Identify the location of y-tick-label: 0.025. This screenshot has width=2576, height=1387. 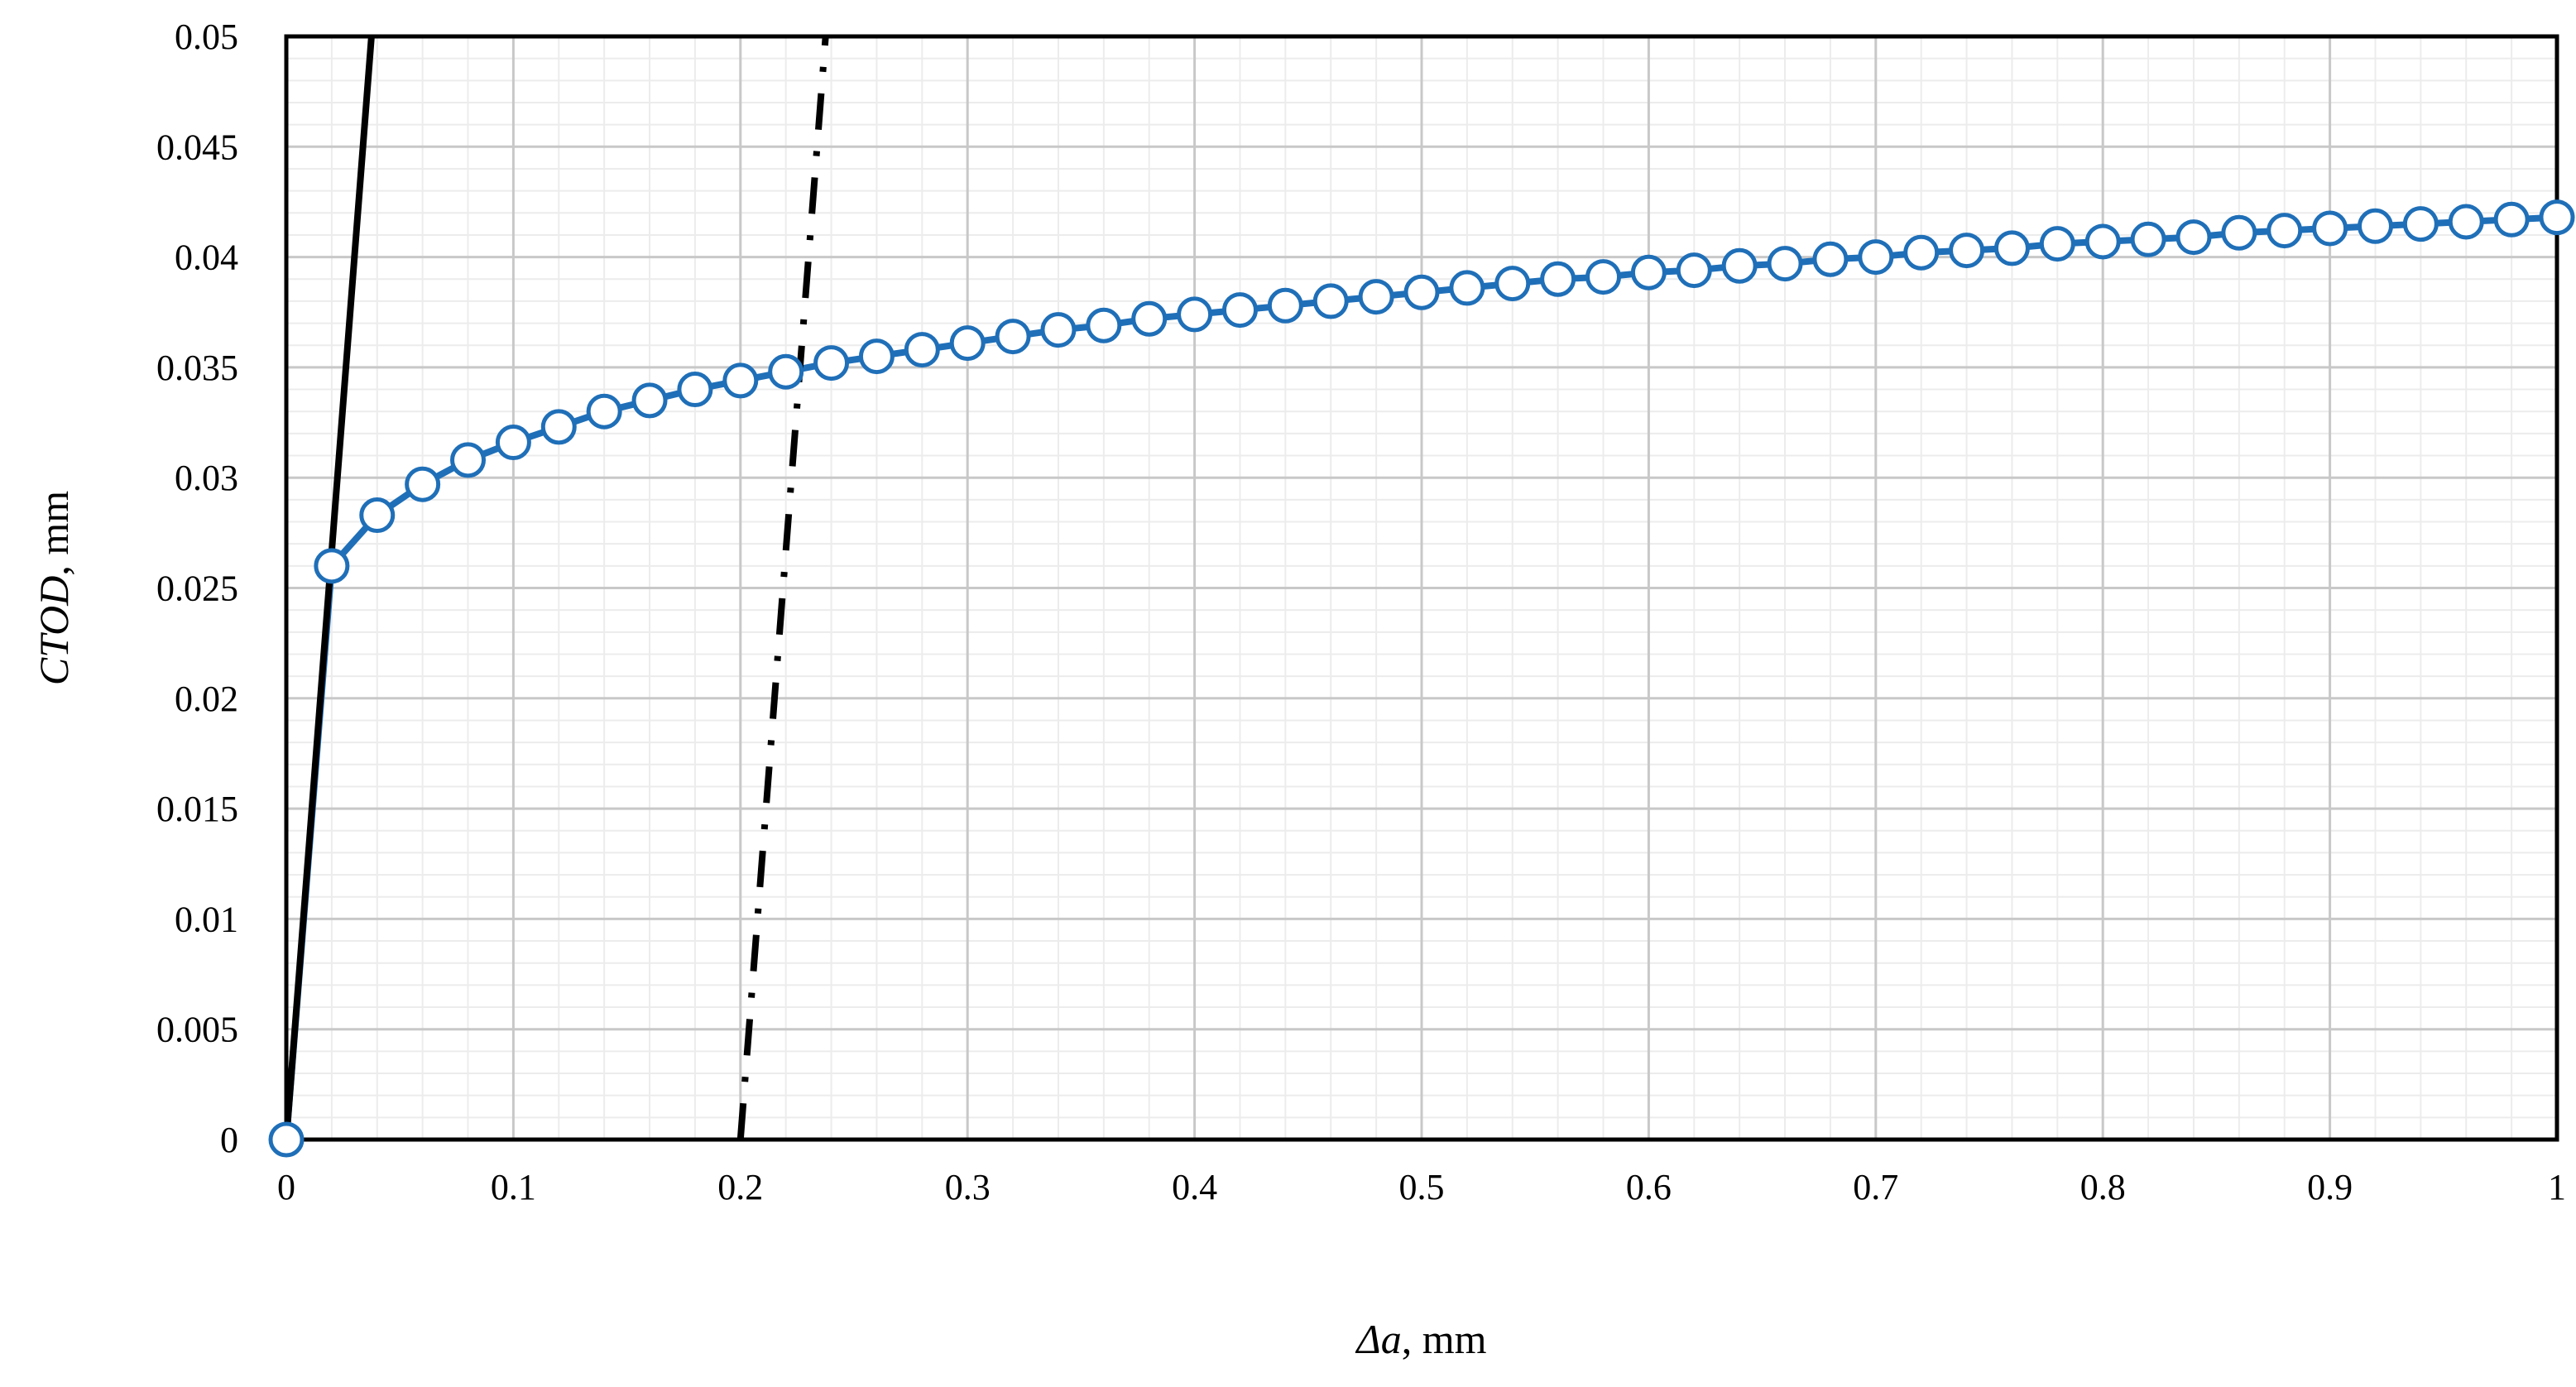
(197, 589).